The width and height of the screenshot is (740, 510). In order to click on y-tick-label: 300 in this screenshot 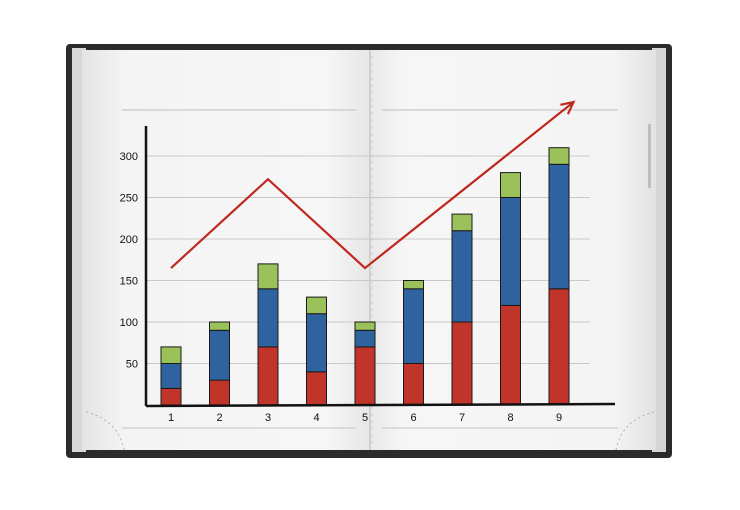, I will do `click(129, 157)`.